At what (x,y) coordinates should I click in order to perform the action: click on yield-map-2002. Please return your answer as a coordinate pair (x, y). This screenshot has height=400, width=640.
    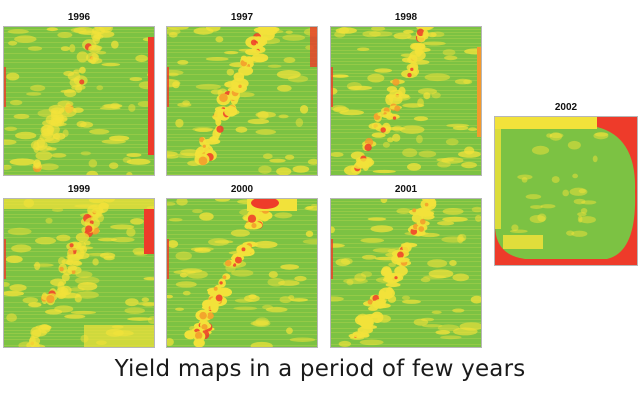
    Looking at the image, I should click on (566, 191).